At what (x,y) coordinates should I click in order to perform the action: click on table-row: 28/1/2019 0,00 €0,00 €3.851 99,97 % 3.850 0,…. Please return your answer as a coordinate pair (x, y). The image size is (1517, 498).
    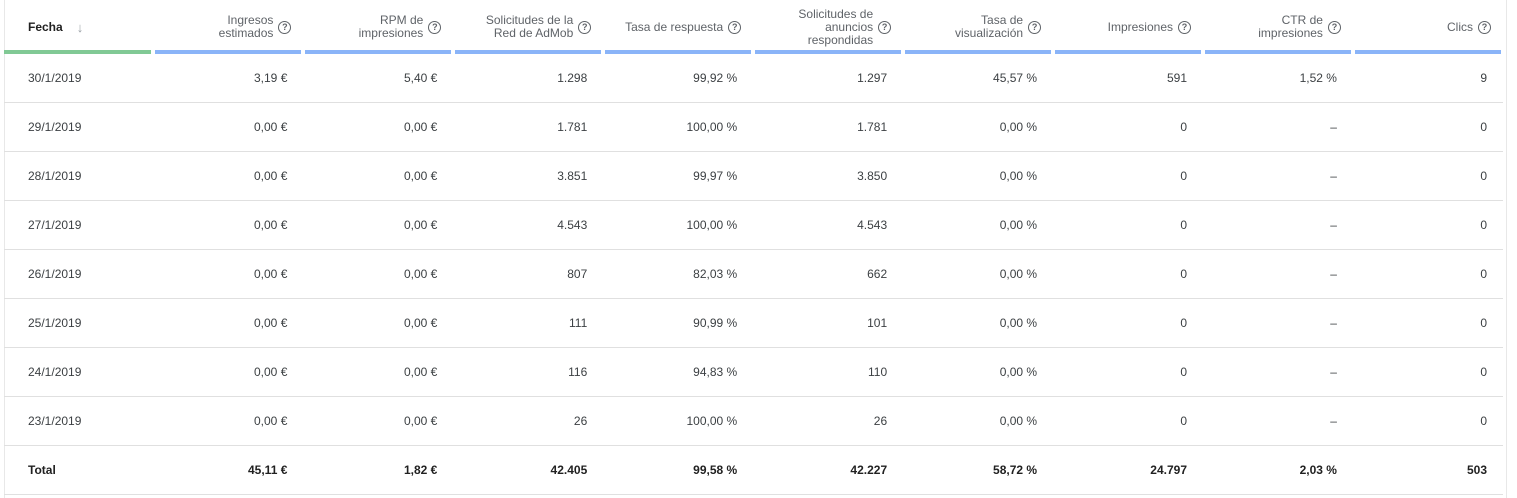
    Looking at the image, I should click on (753, 176).